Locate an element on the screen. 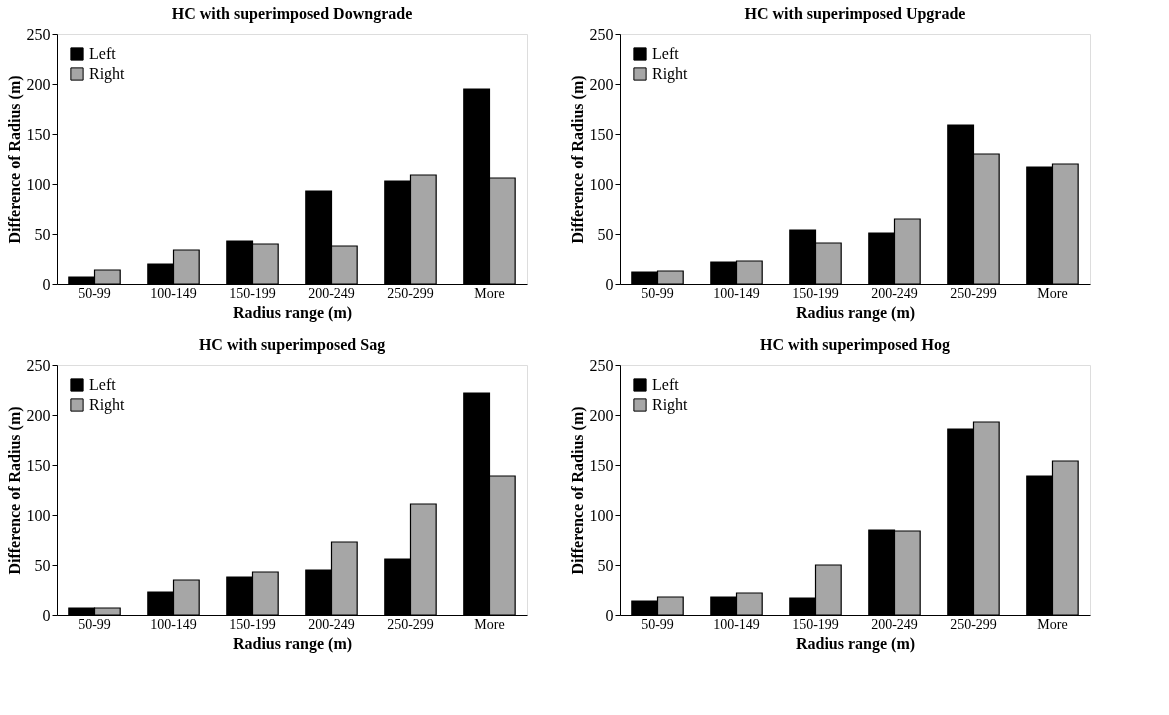 This screenshot has height=715, width=1169. chart-title: HC with superimposed Sag is located at coordinates (292, 345).